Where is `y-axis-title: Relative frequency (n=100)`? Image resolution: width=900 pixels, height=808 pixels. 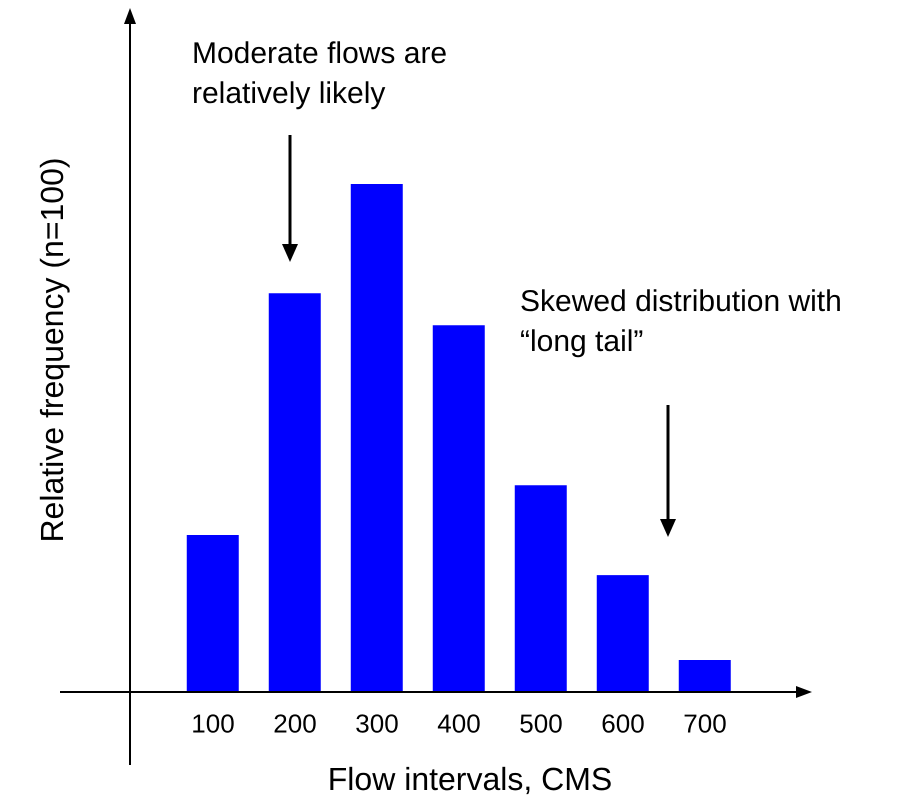 y-axis-title: Relative frequency (n=100) is located at coordinates (52, 350).